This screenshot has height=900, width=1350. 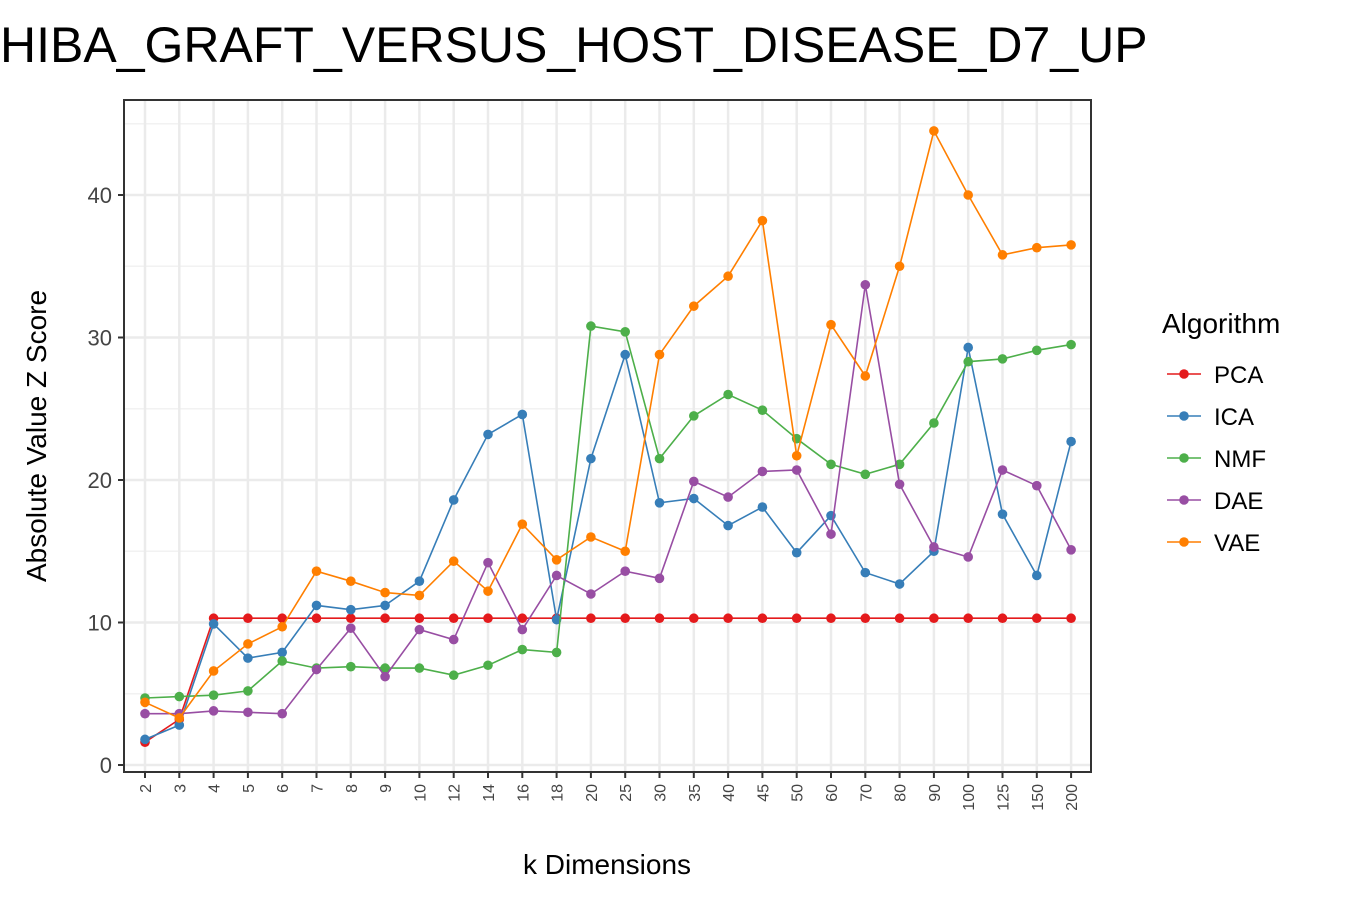 What do you see at coordinates (935, 793) in the screenshot?
I see `x-tick-label: 90` at bounding box center [935, 793].